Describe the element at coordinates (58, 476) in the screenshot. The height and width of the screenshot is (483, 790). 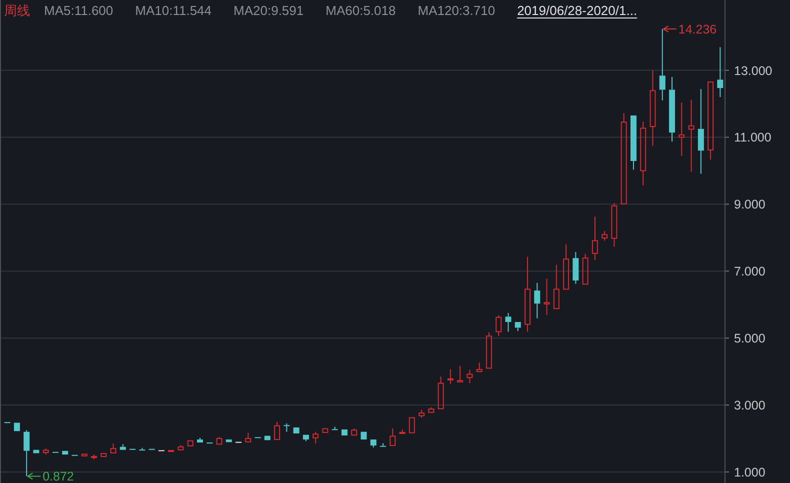
I see `annotation: 0.872` at that location.